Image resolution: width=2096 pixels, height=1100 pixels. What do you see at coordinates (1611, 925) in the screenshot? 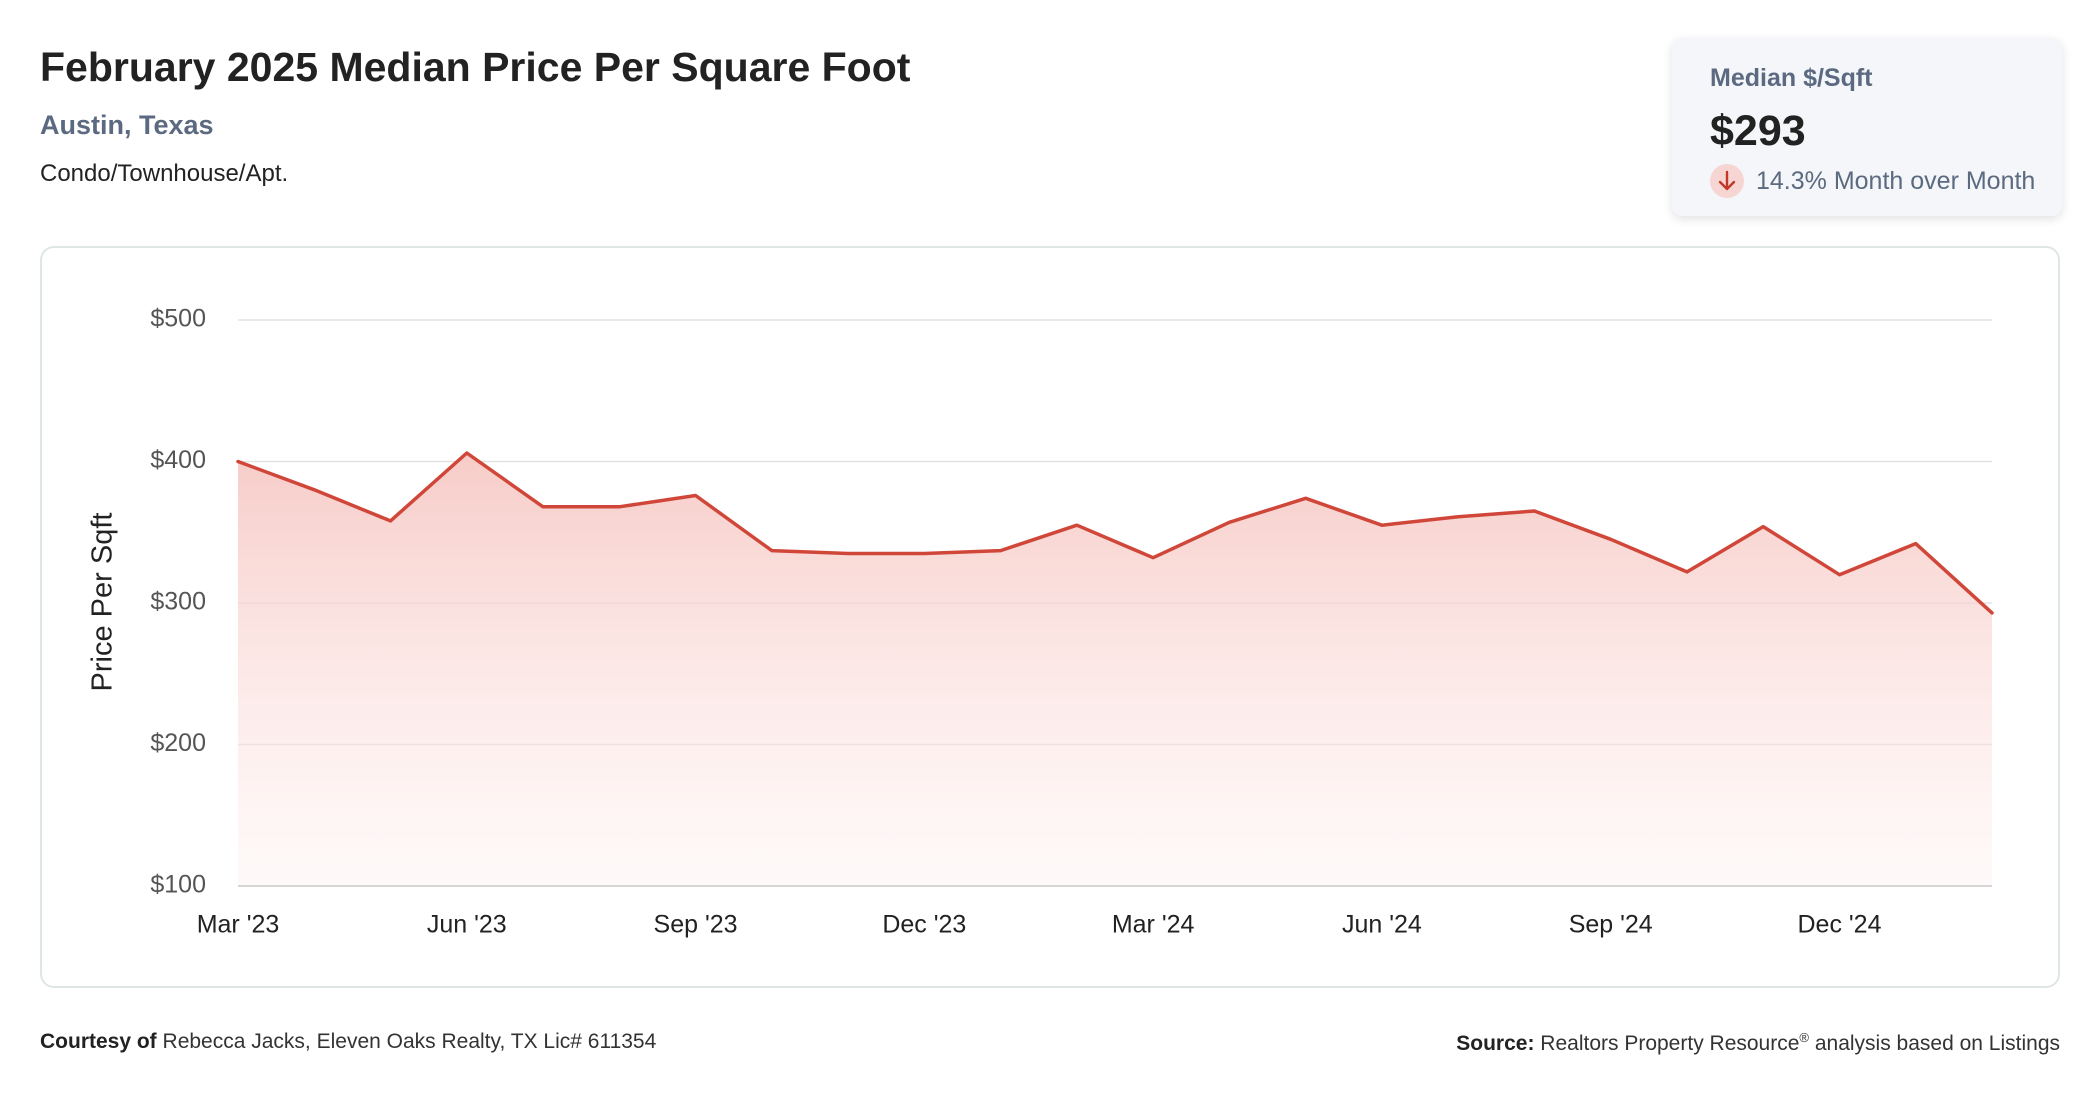
I see `x-tick-label: Sep '24` at bounding box center [1611, 925].